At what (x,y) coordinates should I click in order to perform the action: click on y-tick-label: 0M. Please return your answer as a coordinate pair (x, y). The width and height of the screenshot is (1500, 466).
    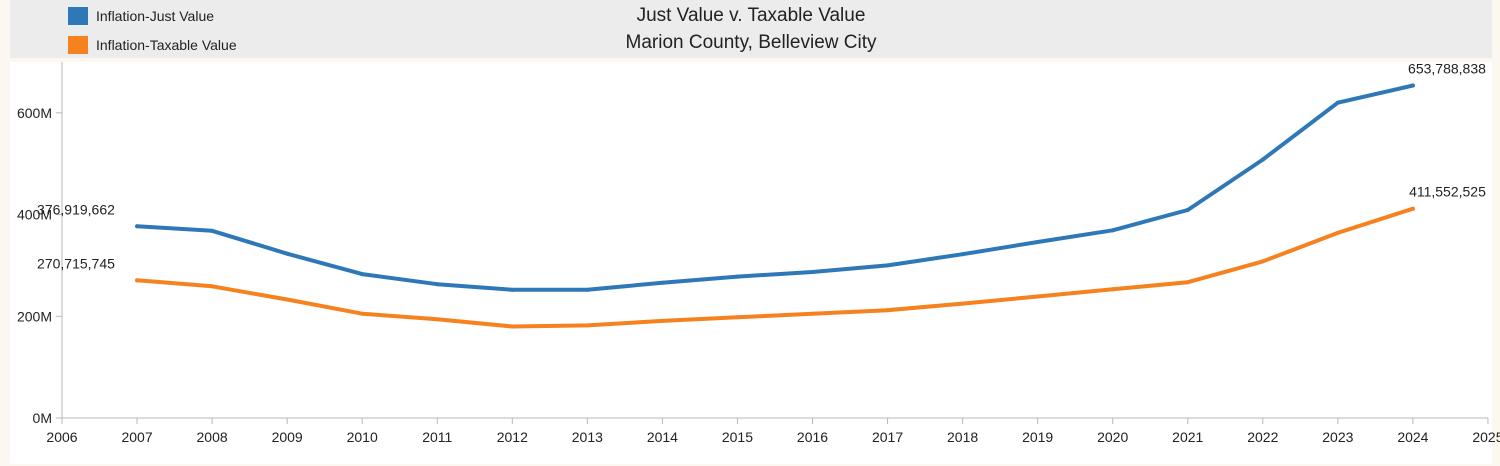
    Looking at the image, I should click on (42, 418).